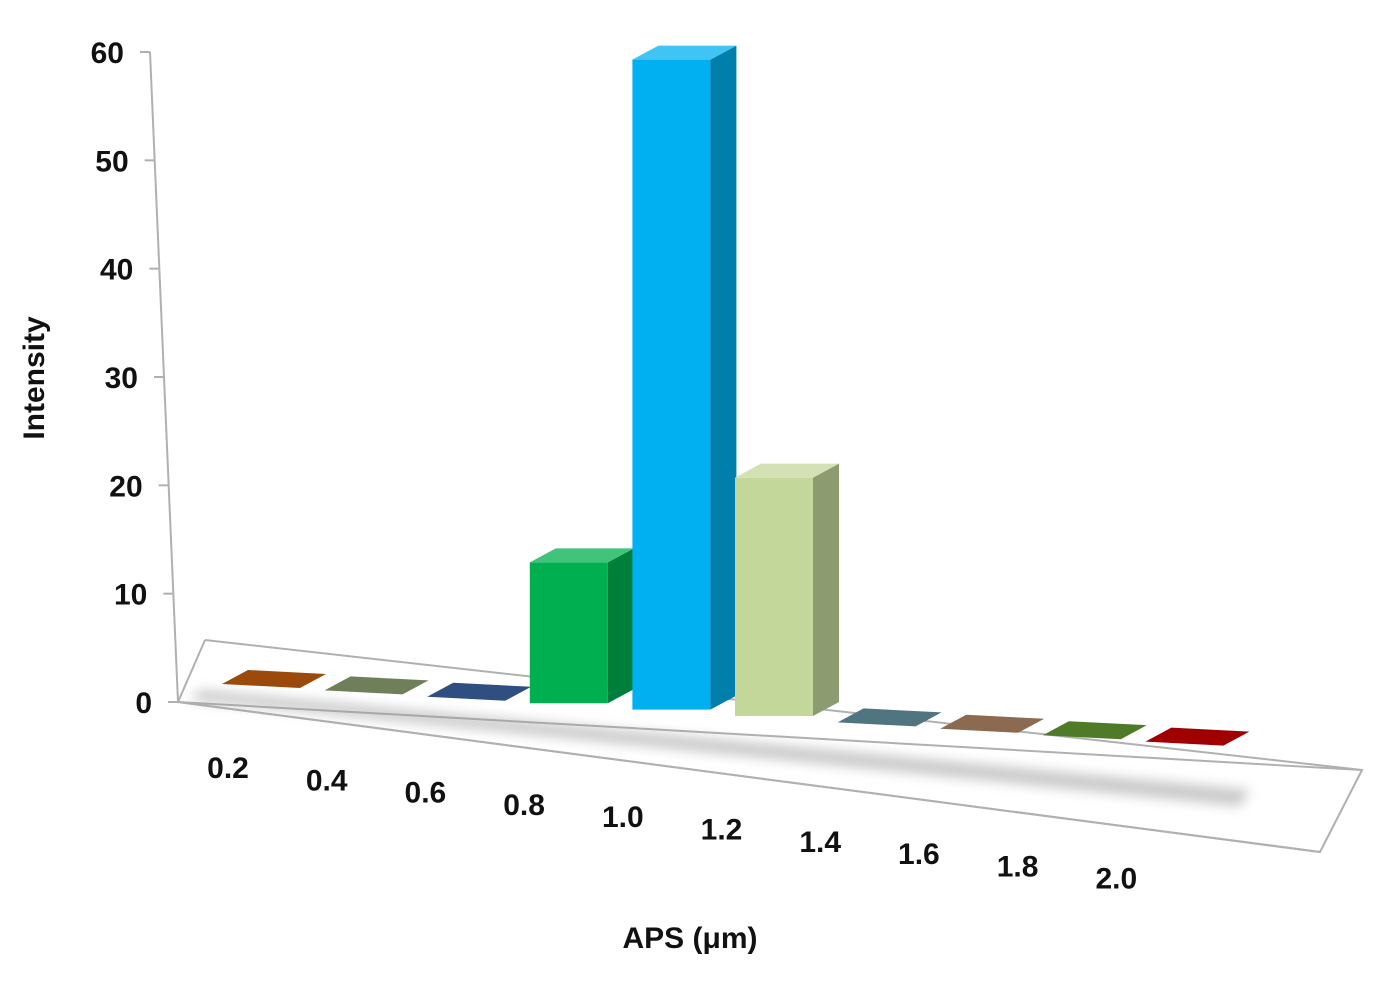 The image size is (1384, 989). What do you see at coordinates (116, 270) in the screenshot?
I see `y-tick-label: 40` at bounding box center [116, 270].